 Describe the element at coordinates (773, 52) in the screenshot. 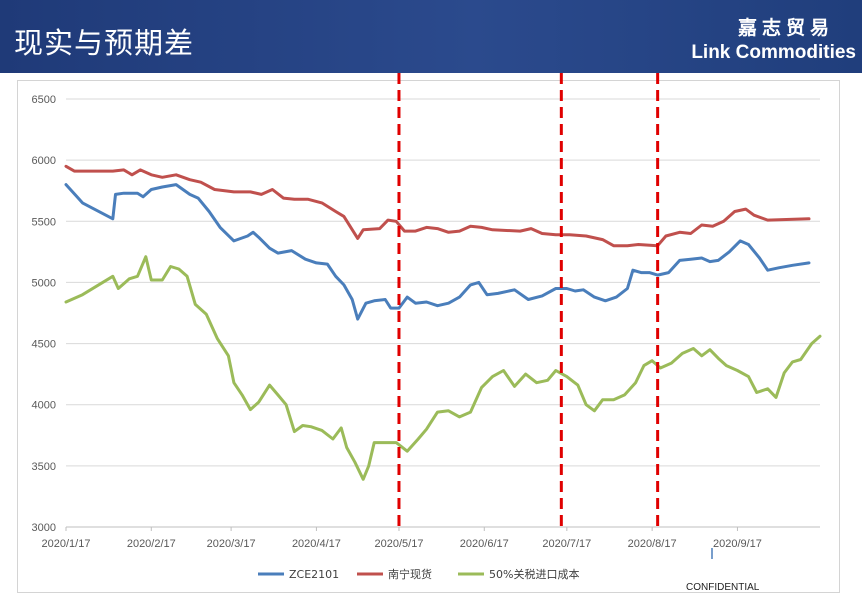

I see `brand-name-english: Link Commodities` at that location.